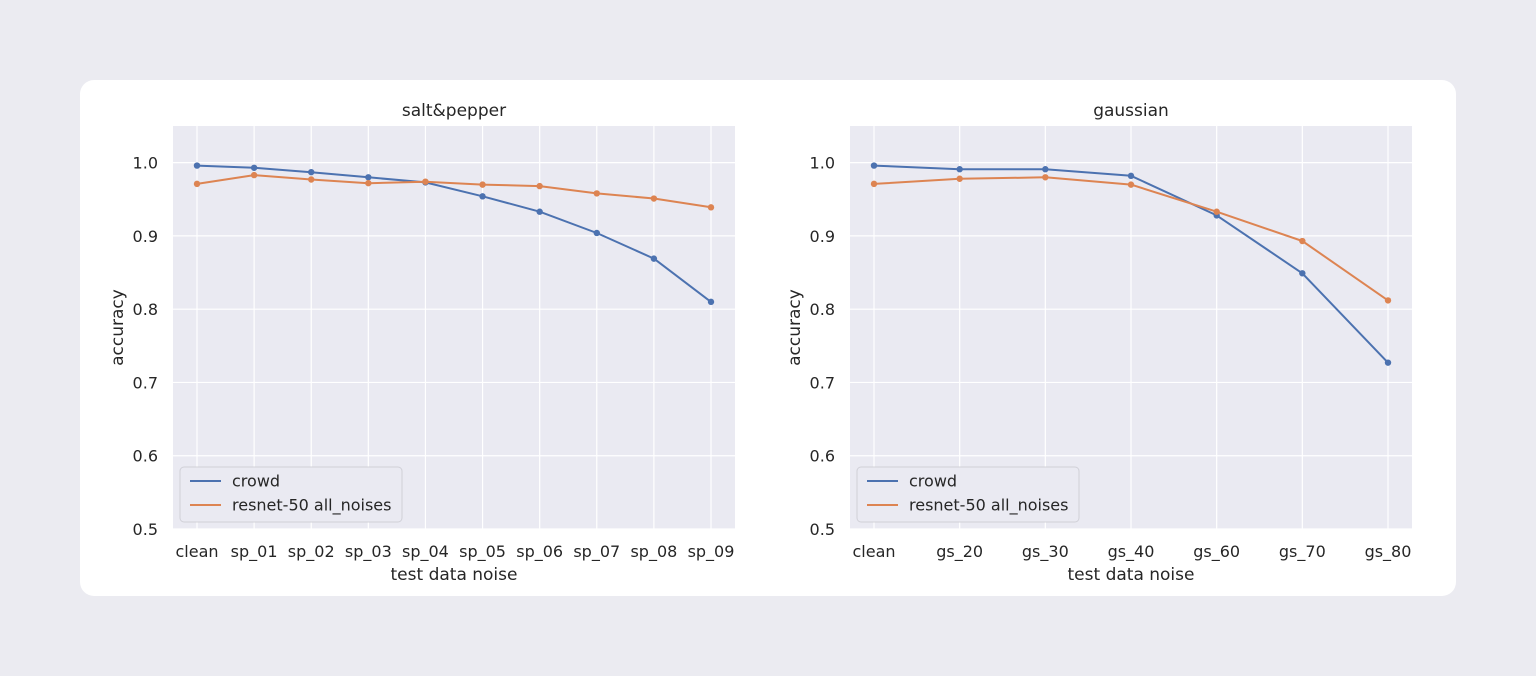 This screenshot has height=676, width=1536. Describe the element at coordinates (1131, 111) in the screenshot. I see `chart-title: gaussian` at that location.